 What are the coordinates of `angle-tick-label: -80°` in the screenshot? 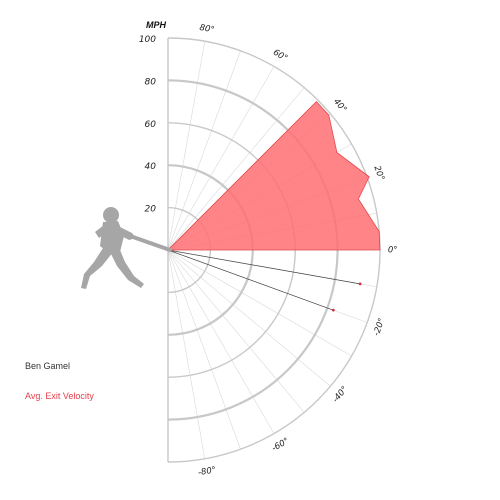 It's located at (207, 471).